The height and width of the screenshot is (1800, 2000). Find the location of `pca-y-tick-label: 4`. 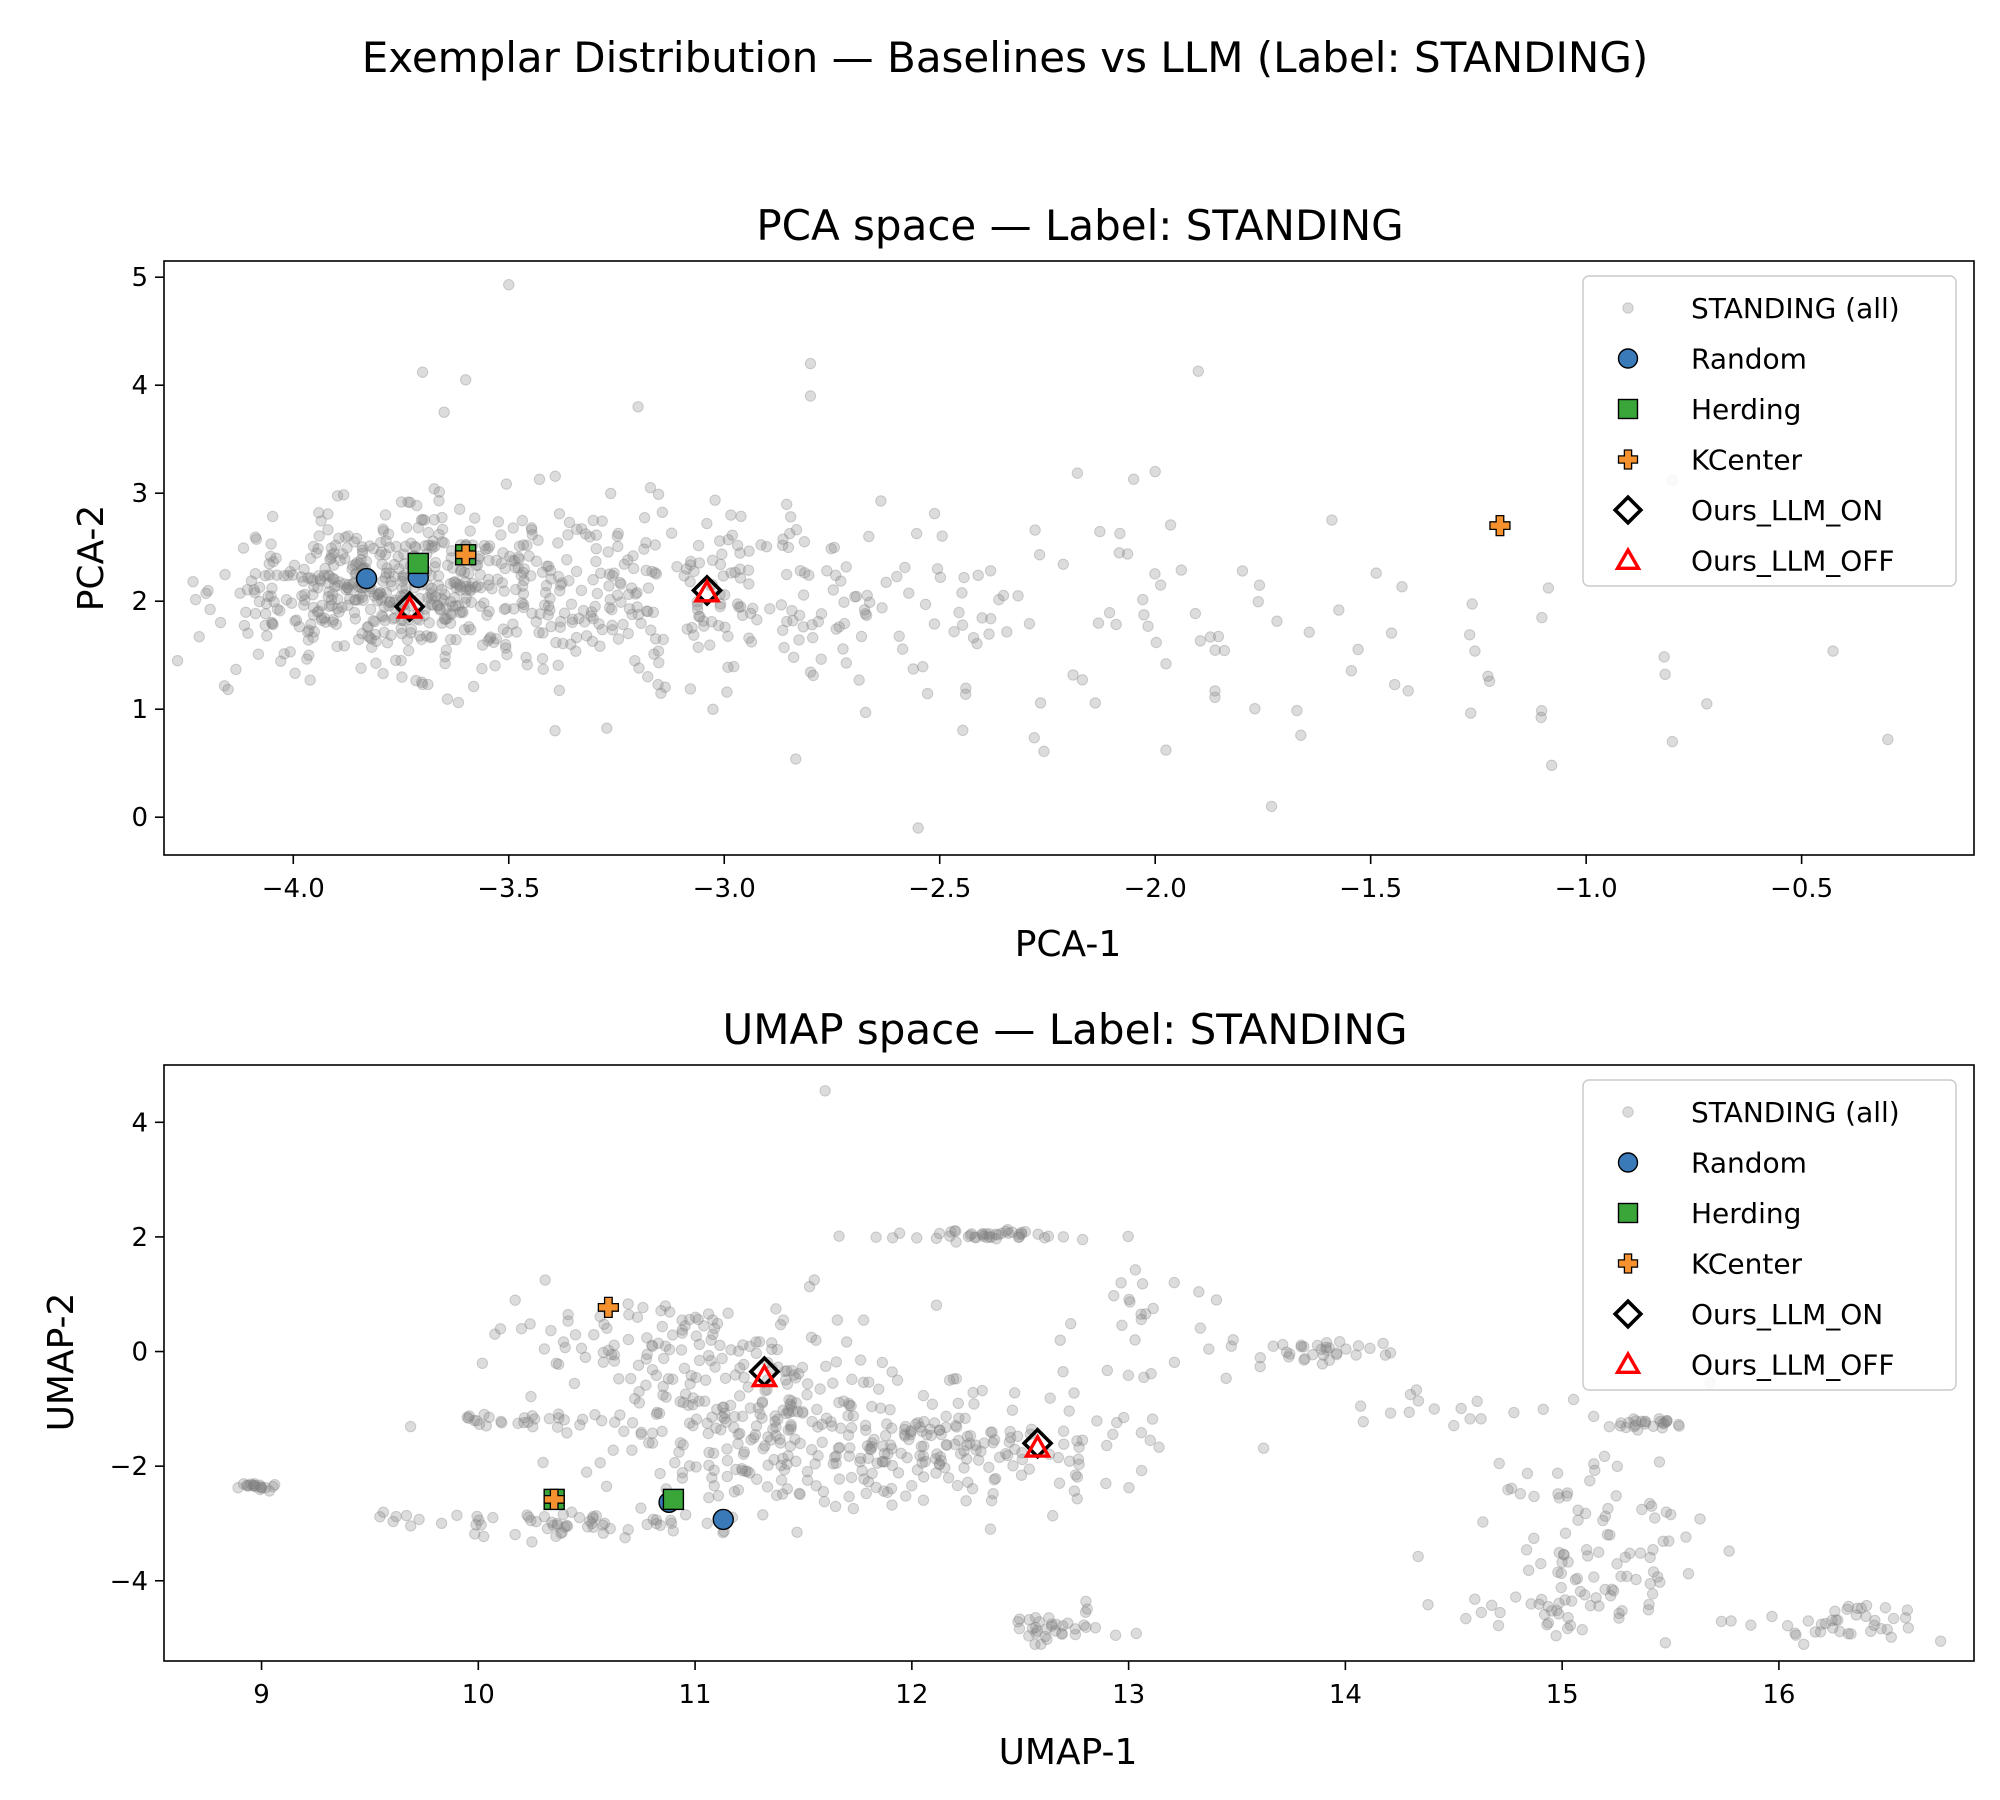

pca-y-tick-label: 4 is located at coordinates (139, 386).